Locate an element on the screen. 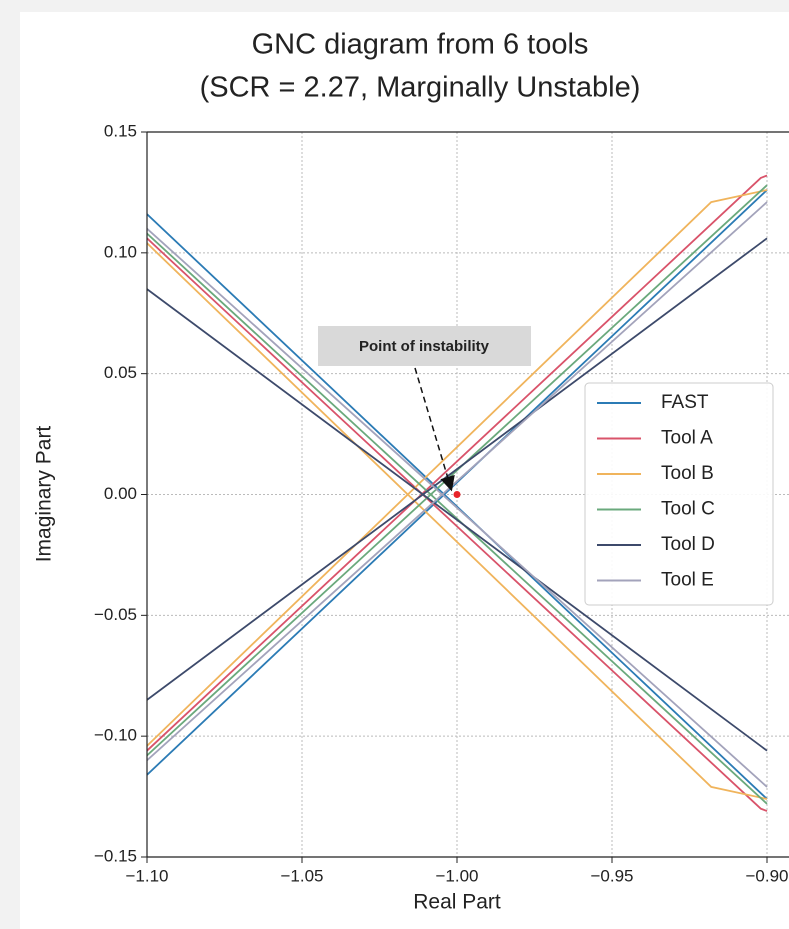 The image size is (789, 929). x-tick-label: −0.95 is located at coordinates (611, 875).